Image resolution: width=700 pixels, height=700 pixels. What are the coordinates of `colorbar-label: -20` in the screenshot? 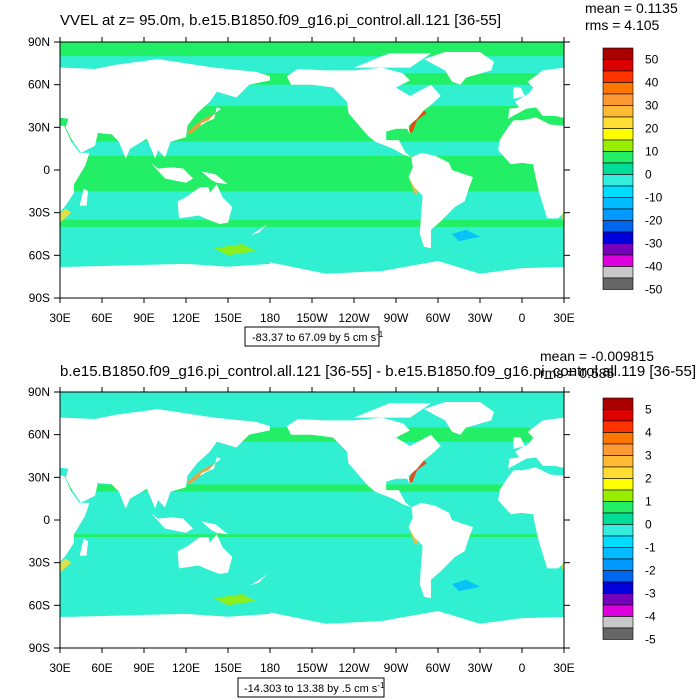 It's located at (654, 221).